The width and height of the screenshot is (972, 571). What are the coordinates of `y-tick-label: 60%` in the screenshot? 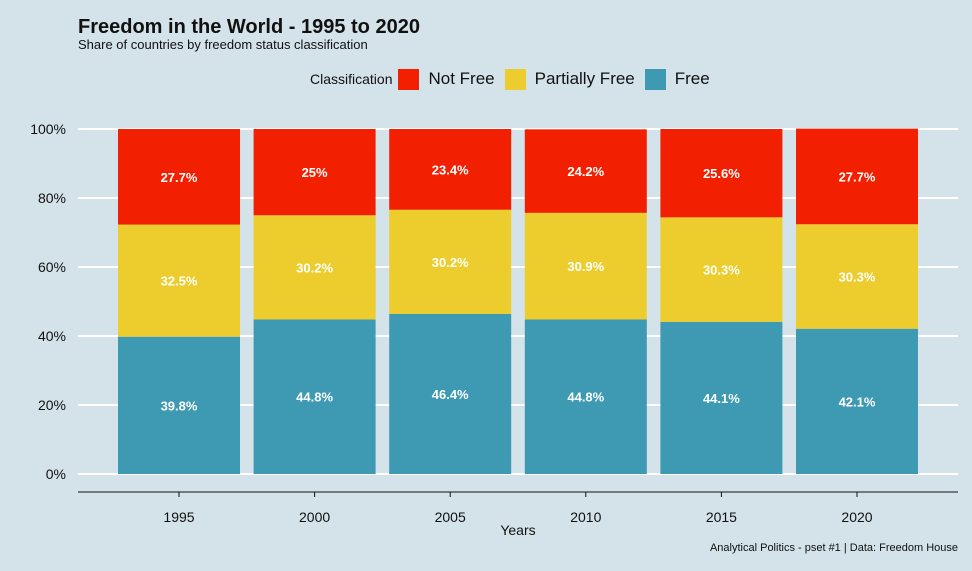 It's located at (52, 267).